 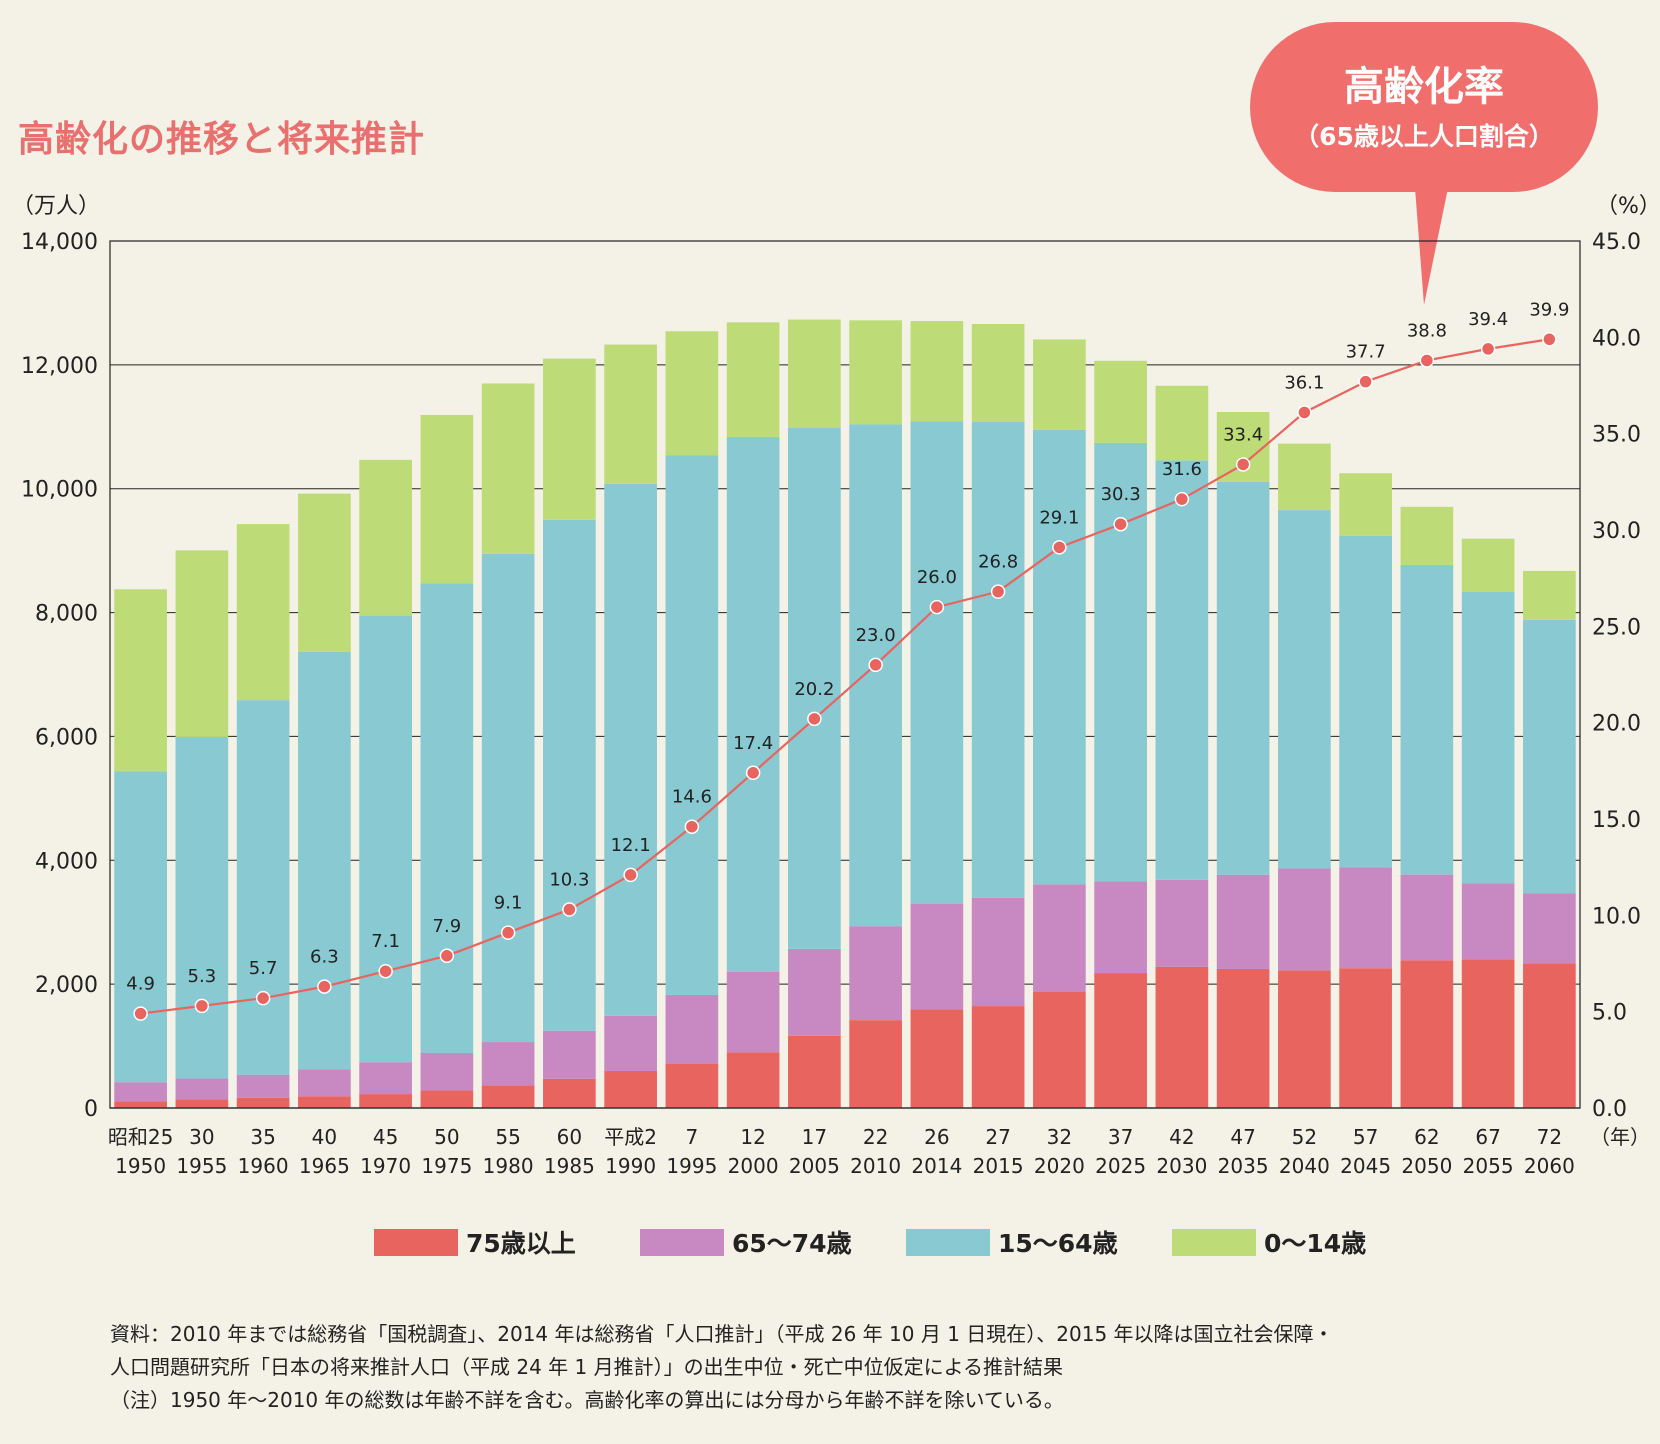 What do you see at coordinates (1304, 1137) in the screenshot?
I see `x-tick-label-era: 52` at bounding box center [1304, 1137].